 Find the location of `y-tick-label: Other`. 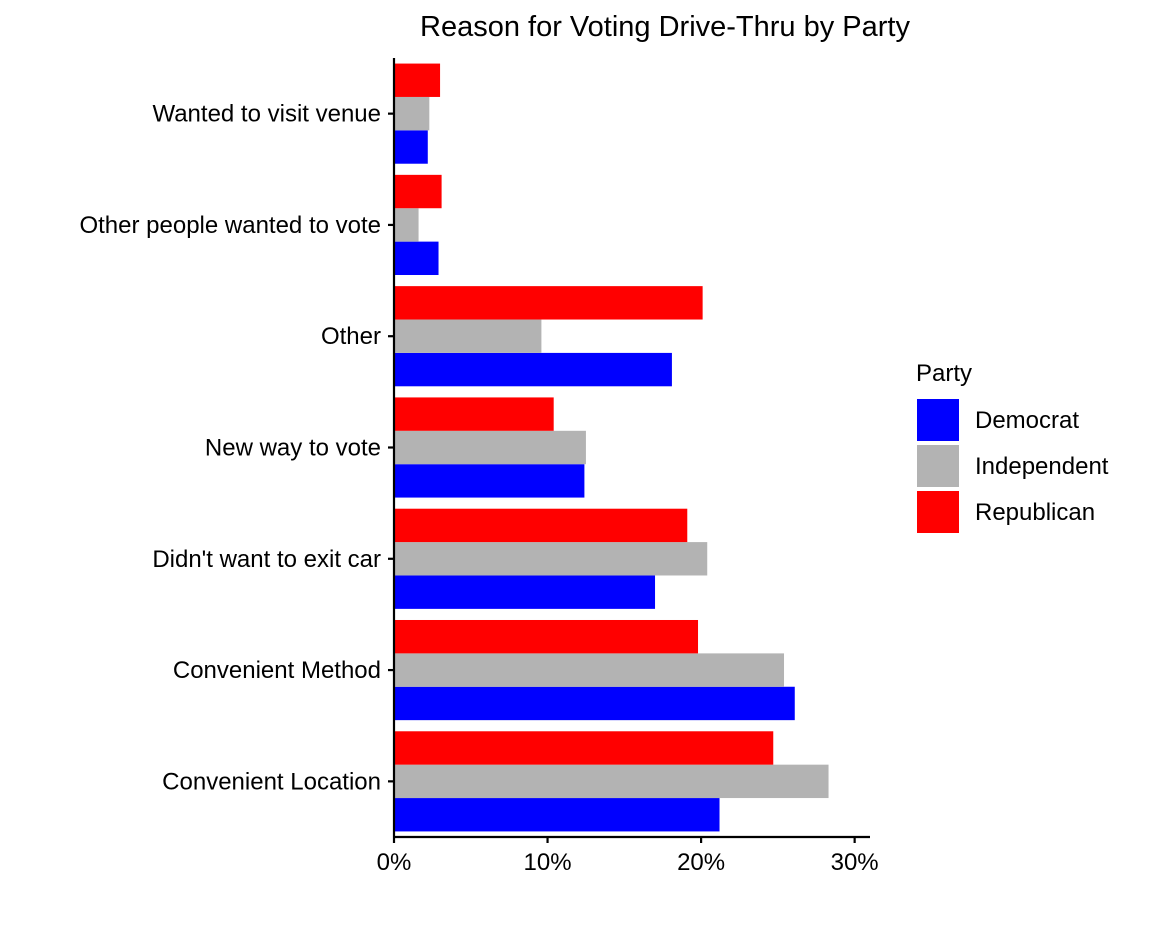

y-tick-label: Other is located at coordinates (351, 336).